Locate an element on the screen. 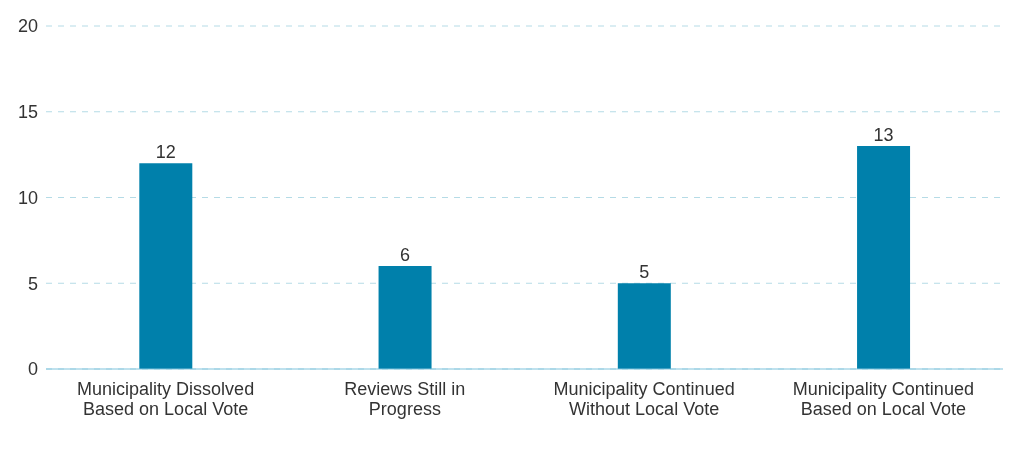 The width and height of the screenshot is (1021, 449). y-tick-label: 20 is located at coordinates (27, 26).